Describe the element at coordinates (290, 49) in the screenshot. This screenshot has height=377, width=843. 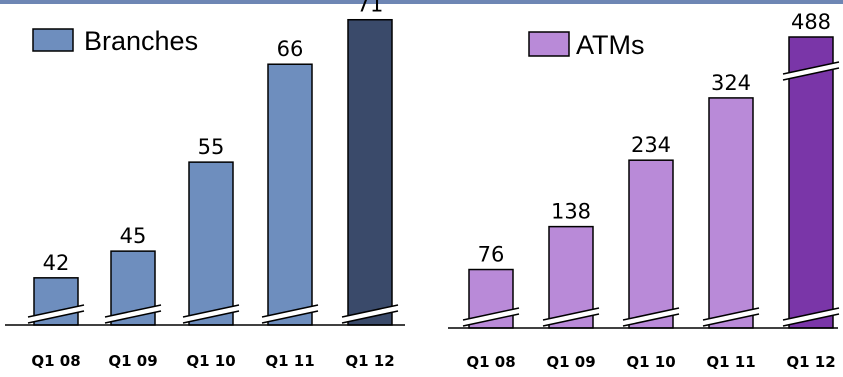
I see `value-label: 66` at that location.